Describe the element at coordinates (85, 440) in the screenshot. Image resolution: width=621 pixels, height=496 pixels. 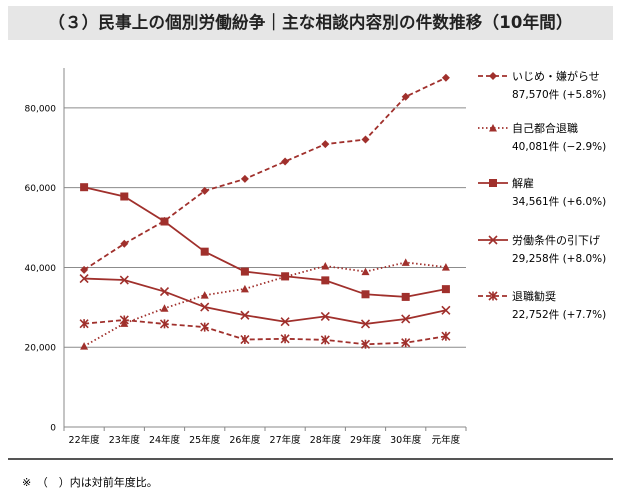
I see `x-tick-label: 22年度` at that location.